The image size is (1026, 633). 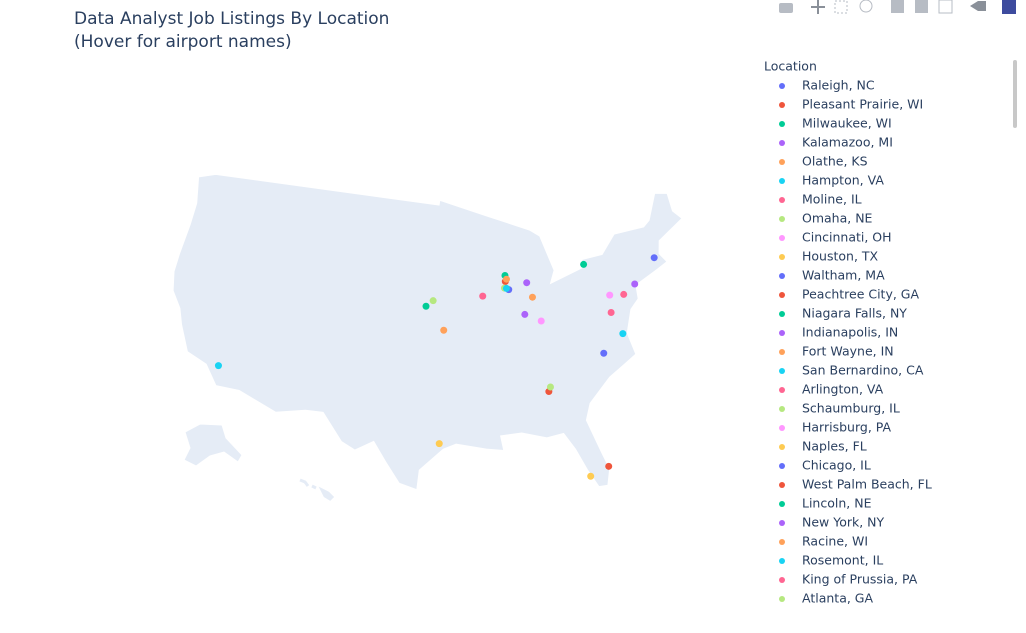 I want to click on legend-label: Hampton, VA, so click(x=843, y=180).